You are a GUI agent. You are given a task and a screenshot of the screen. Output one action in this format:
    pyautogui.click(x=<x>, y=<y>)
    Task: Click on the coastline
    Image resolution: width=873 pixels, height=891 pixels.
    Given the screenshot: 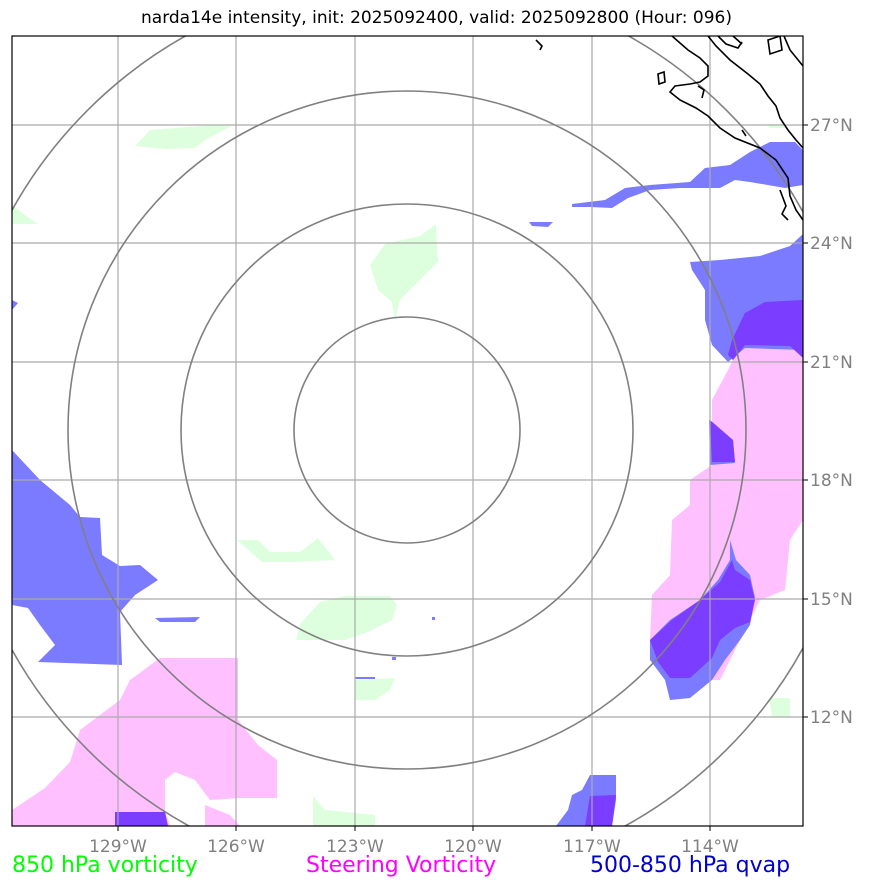 What is the action you would take?
    pyautogui.click(x=669, y=128)
    